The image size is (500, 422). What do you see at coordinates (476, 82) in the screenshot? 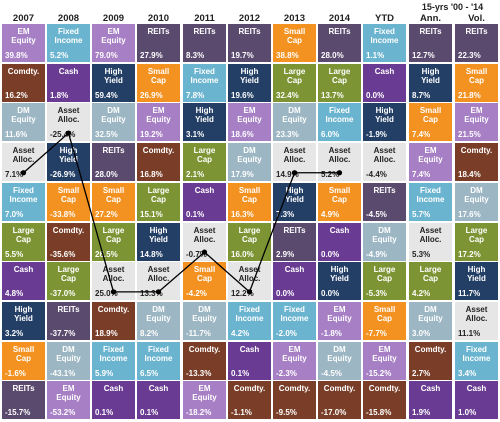
I see `cell-small-cap: Small Cap 21.8%` at bounding box center [476, 82].